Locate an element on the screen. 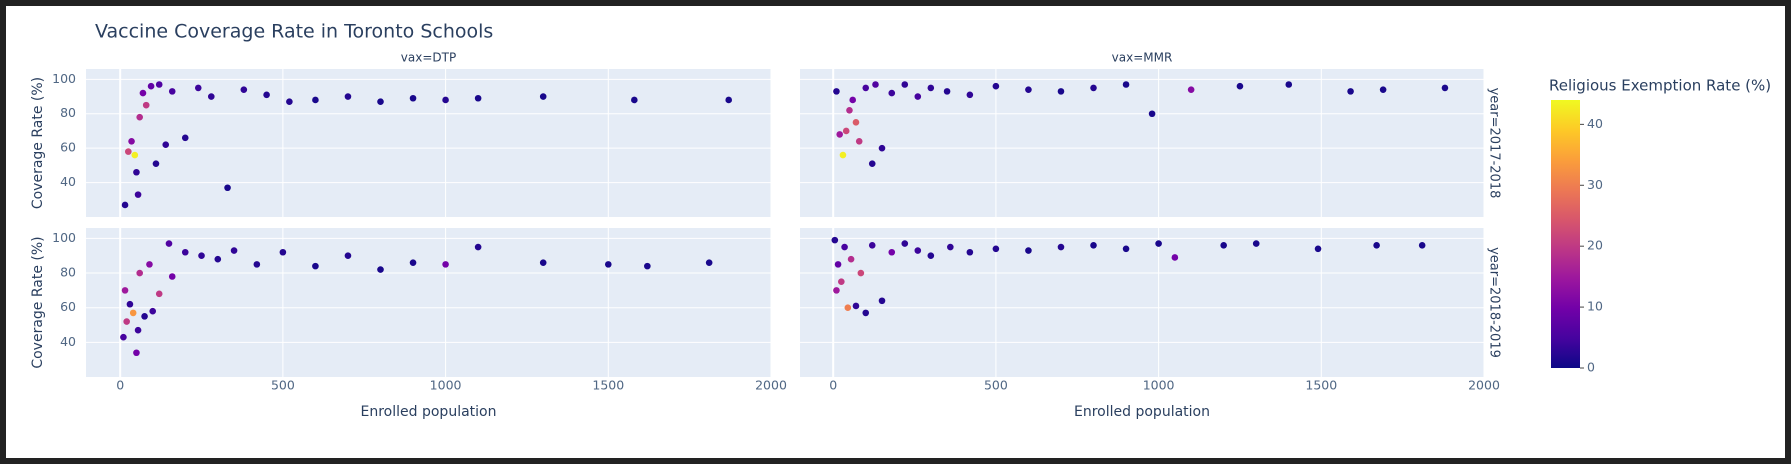 This screenshot has width=1791, height=464. facet-label: vax=MMR is located at coordinates (1142, 58).